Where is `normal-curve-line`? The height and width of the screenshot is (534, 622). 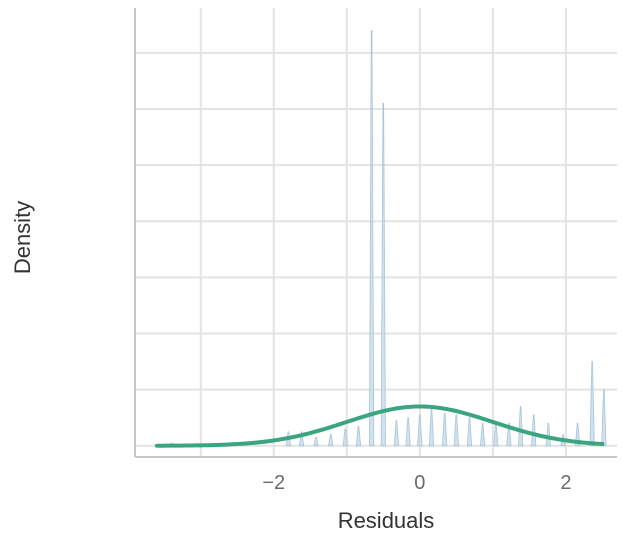 normal-curve-line is located at coordinates (379, 426).